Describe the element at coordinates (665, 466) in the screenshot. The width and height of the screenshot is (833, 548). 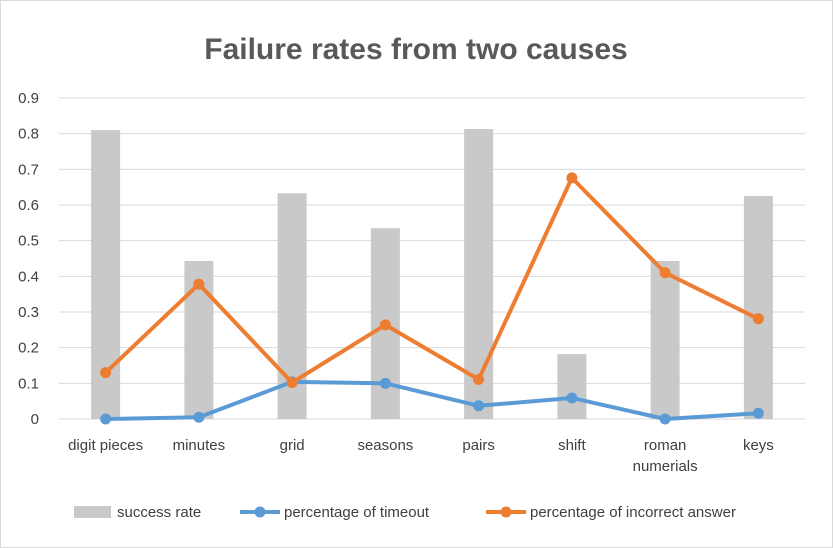
I see `x-tick-label: numerials` at that location.